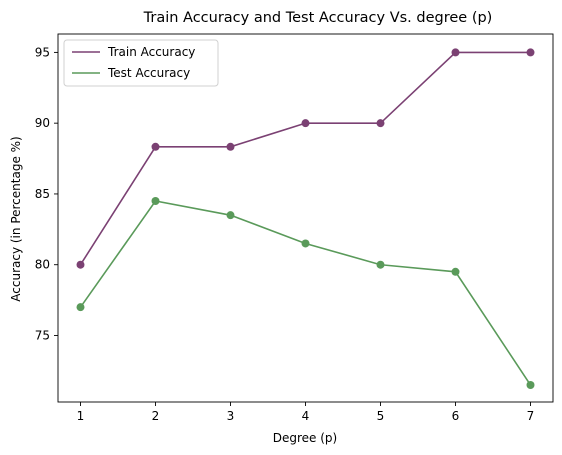 This screenshot has width=562, height=455. What do you see at coordinates (42, 265) in the screenshot?
I see `y-tick-label: 80` at bounding box center [42, 265].